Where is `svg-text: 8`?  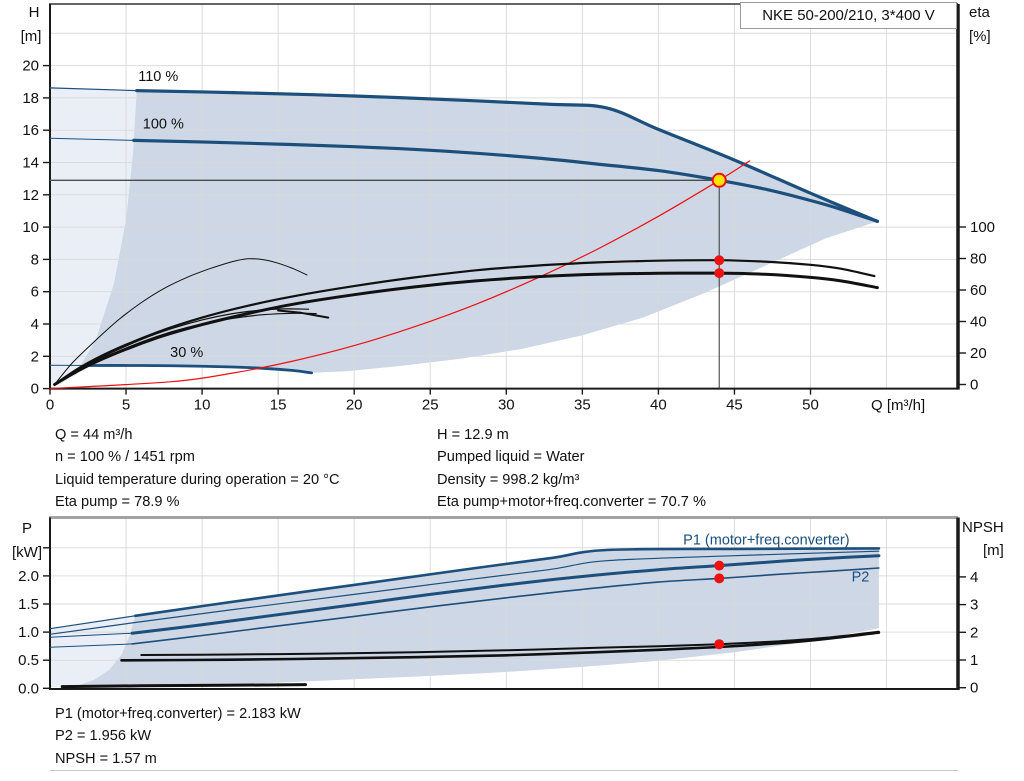
svg-text: 8 is located at coordinates (35, 259).